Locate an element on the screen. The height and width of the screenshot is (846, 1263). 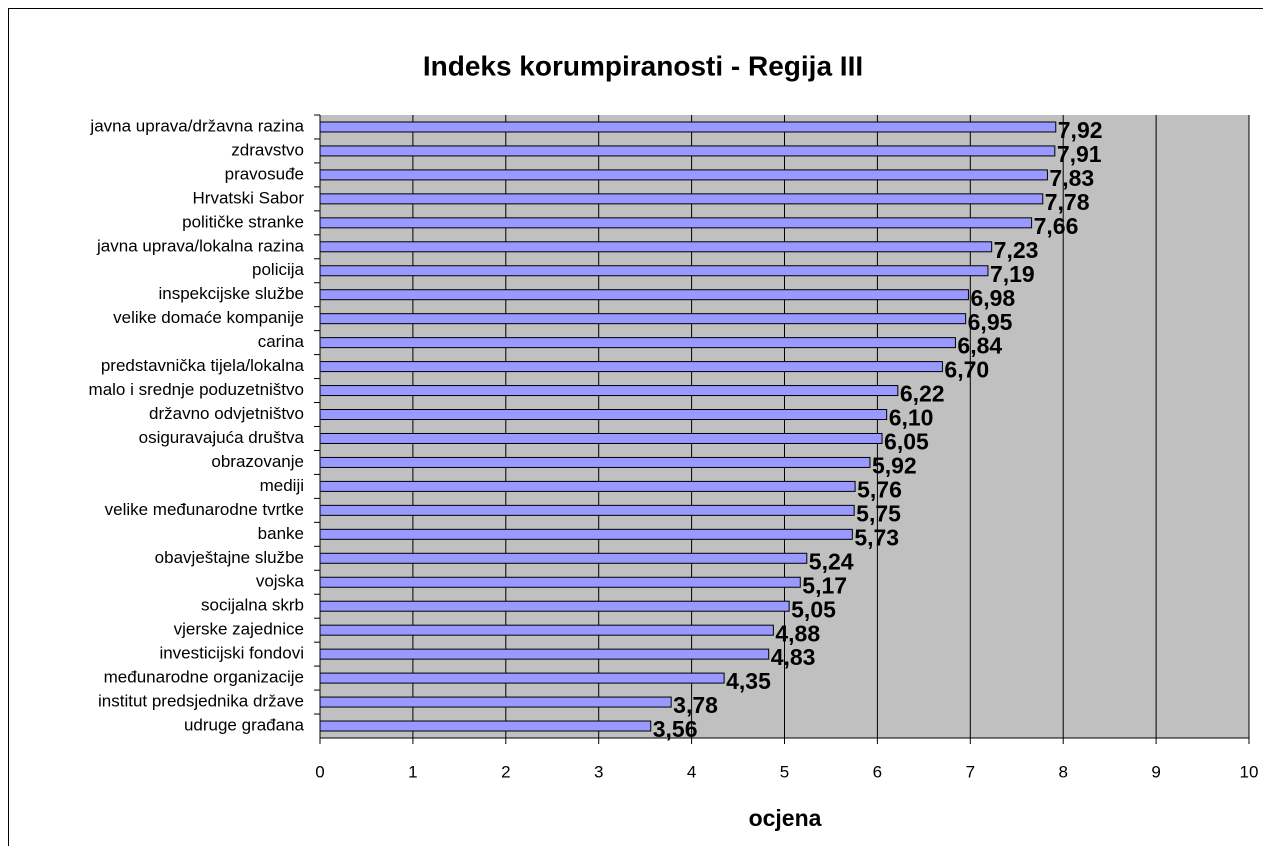
value-label: 7,19 is located at coordinates (1012, 274).